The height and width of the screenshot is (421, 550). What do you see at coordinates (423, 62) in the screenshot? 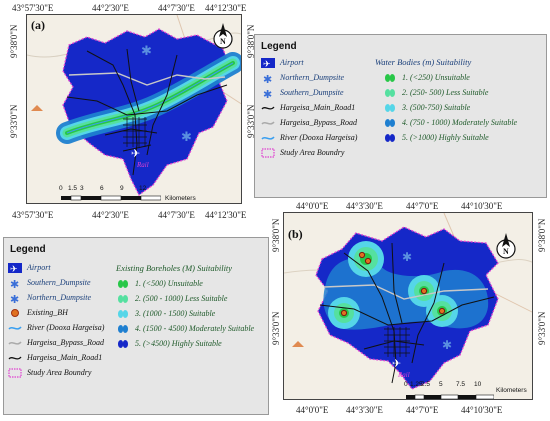
I see `top-class-title: Water Bodies (m) Suitability` at bounding box center [423, 62].